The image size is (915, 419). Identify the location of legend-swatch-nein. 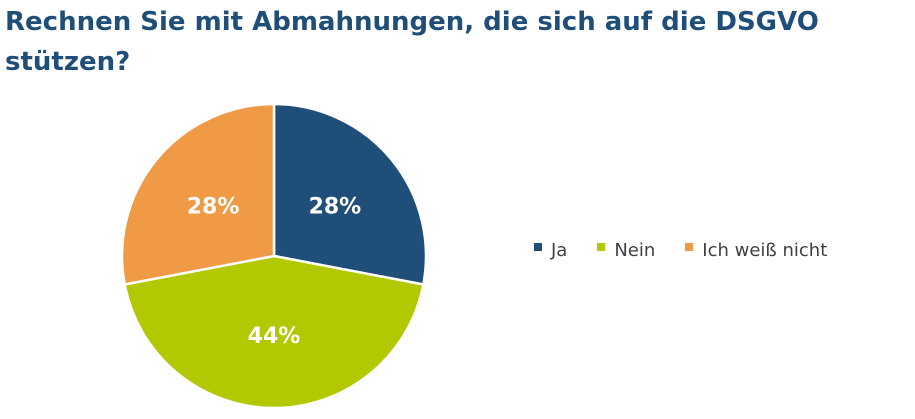
(601, 246).